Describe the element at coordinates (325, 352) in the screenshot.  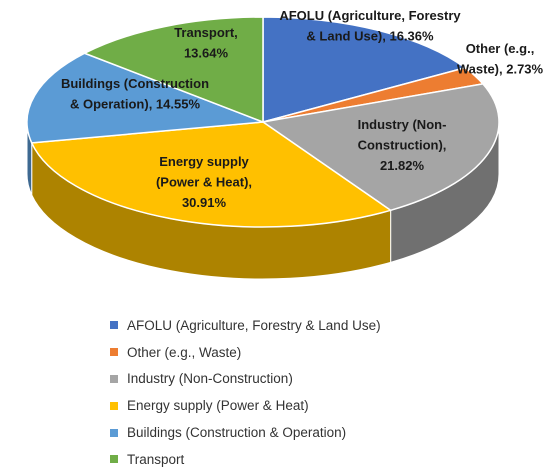
I see `legend-item: Other (e.g., Waste)` at that location.